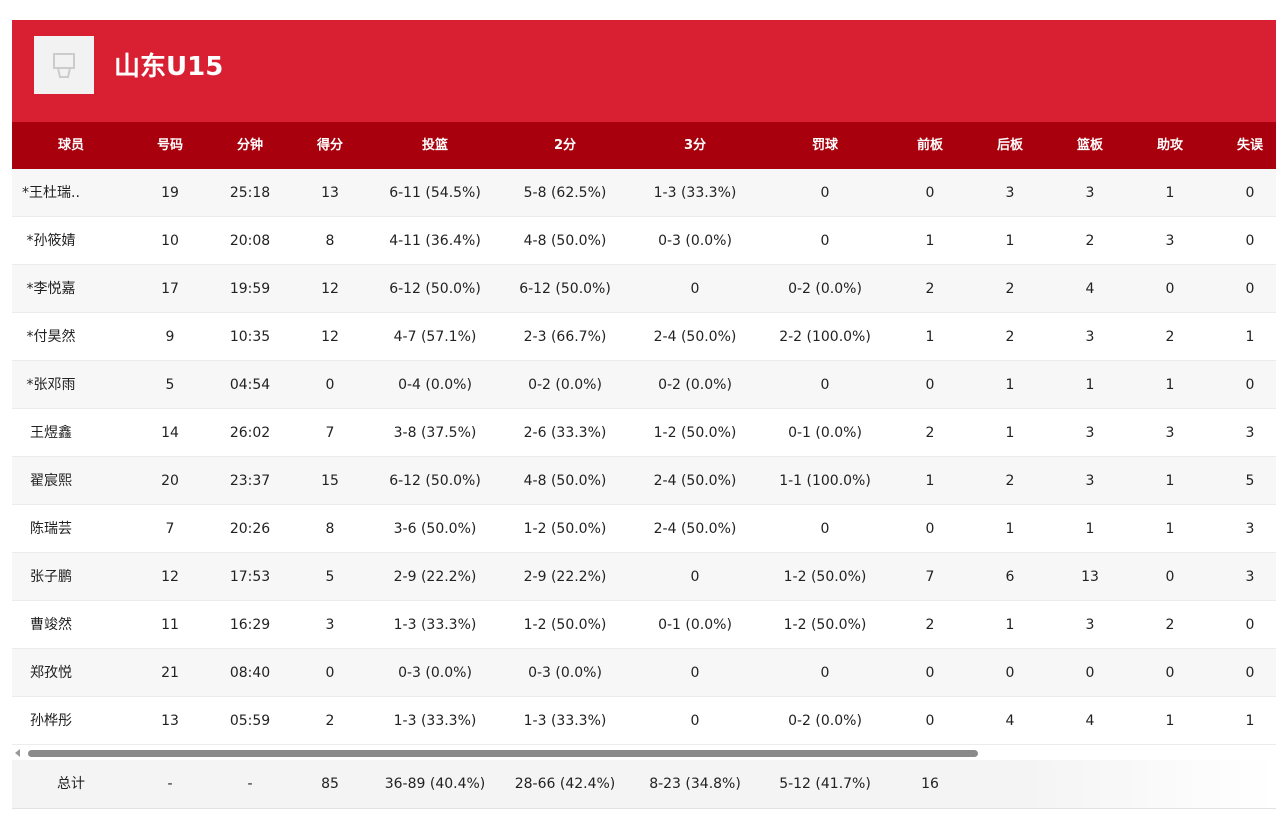 The image size is (1276, 813). I want to click on stat-cell: 20:26, so click(250, 529).